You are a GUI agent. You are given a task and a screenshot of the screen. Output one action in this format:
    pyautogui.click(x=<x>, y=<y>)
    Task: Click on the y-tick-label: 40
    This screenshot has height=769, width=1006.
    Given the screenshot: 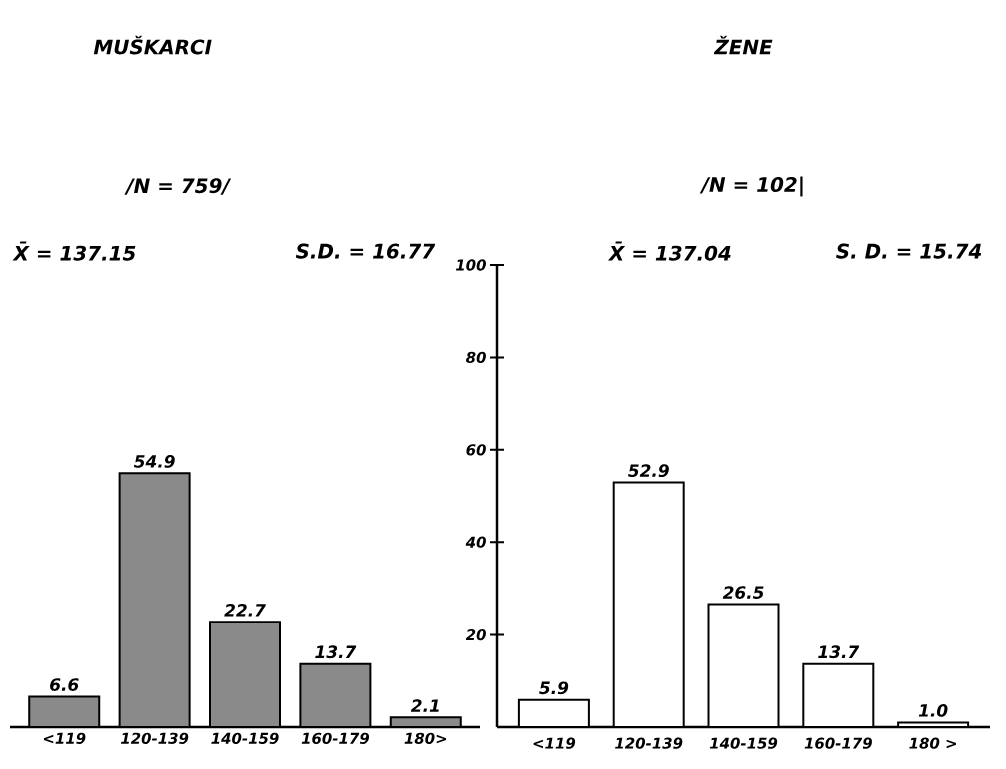 What is the action you would take?
    pyautogui.click(x=475, y=542)
    